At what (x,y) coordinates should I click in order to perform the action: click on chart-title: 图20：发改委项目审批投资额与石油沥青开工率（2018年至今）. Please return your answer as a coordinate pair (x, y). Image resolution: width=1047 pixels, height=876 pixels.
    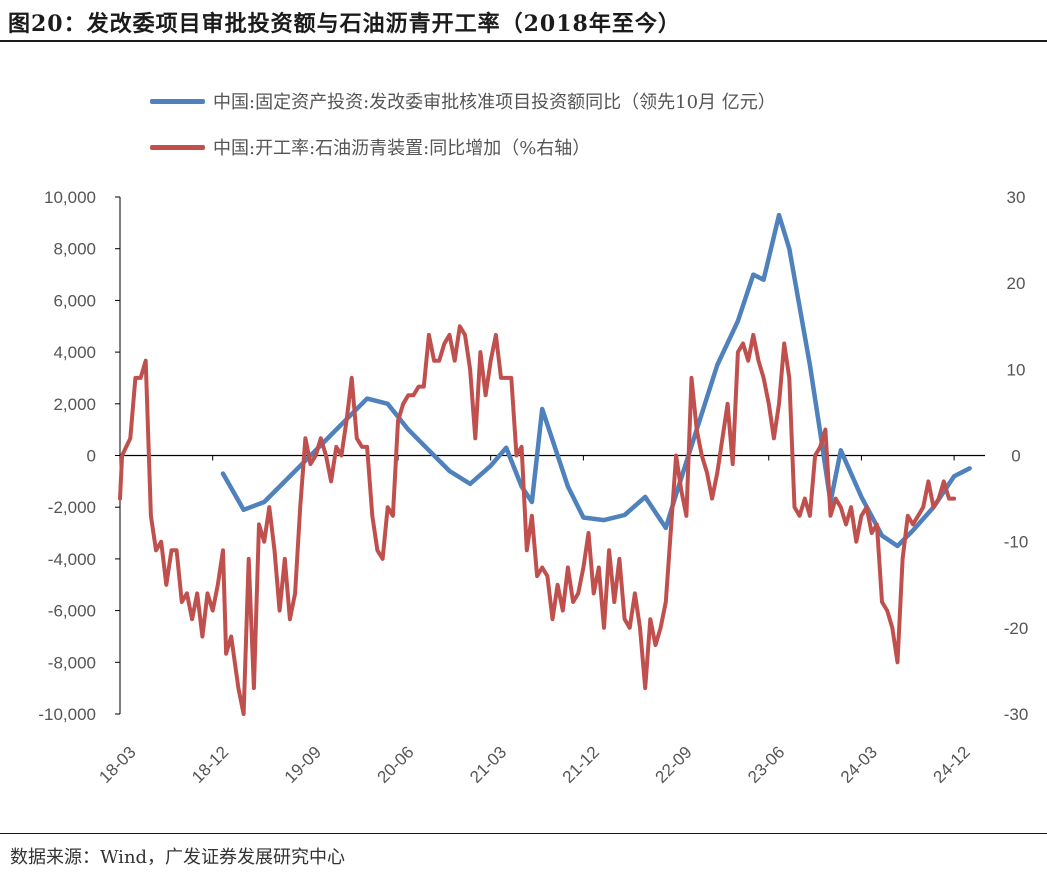
    Looking at the image, I should click on (344, 24).